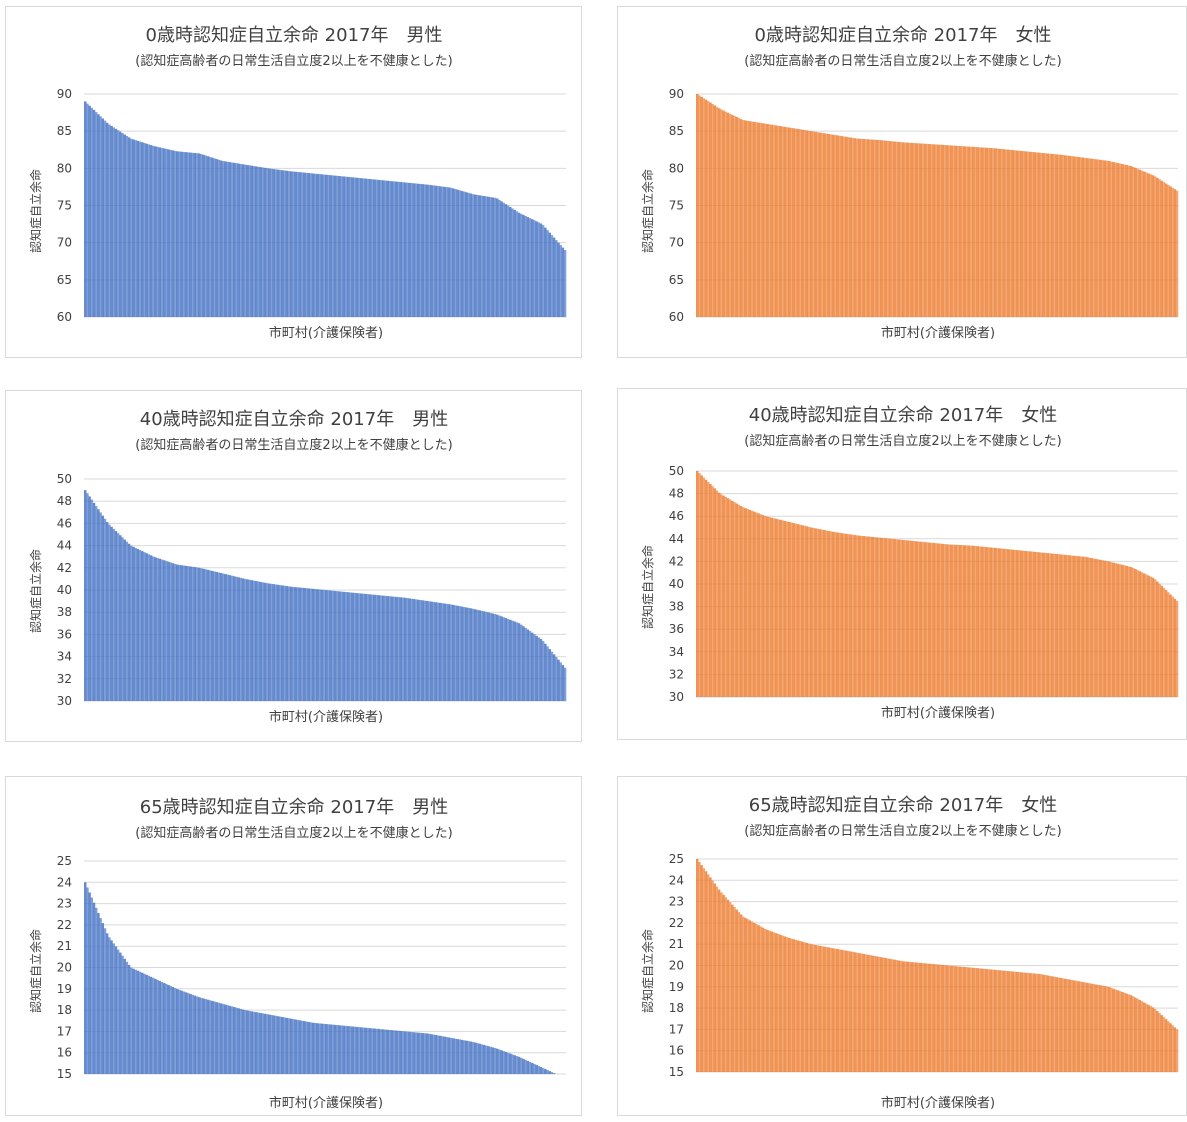 The width and height of the screenshot is (1187, 1122). What do you see at coordinates (676, 674) in the screenshot?
I see `y-tick-label: 32` at bounding box center [676, 674].